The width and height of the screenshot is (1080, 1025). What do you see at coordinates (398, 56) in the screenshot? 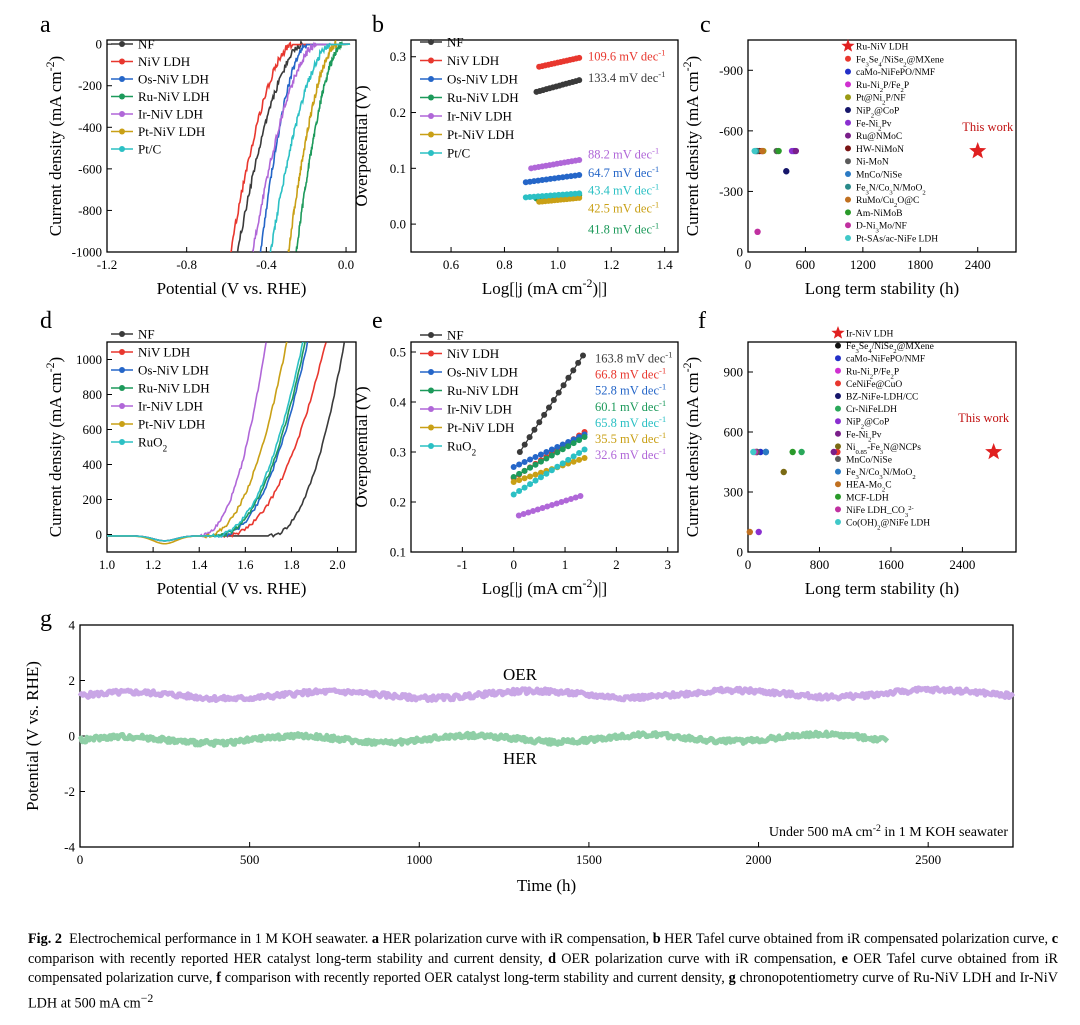
I see `y-tick-label: 0.3` at bounding box center [398, 56].